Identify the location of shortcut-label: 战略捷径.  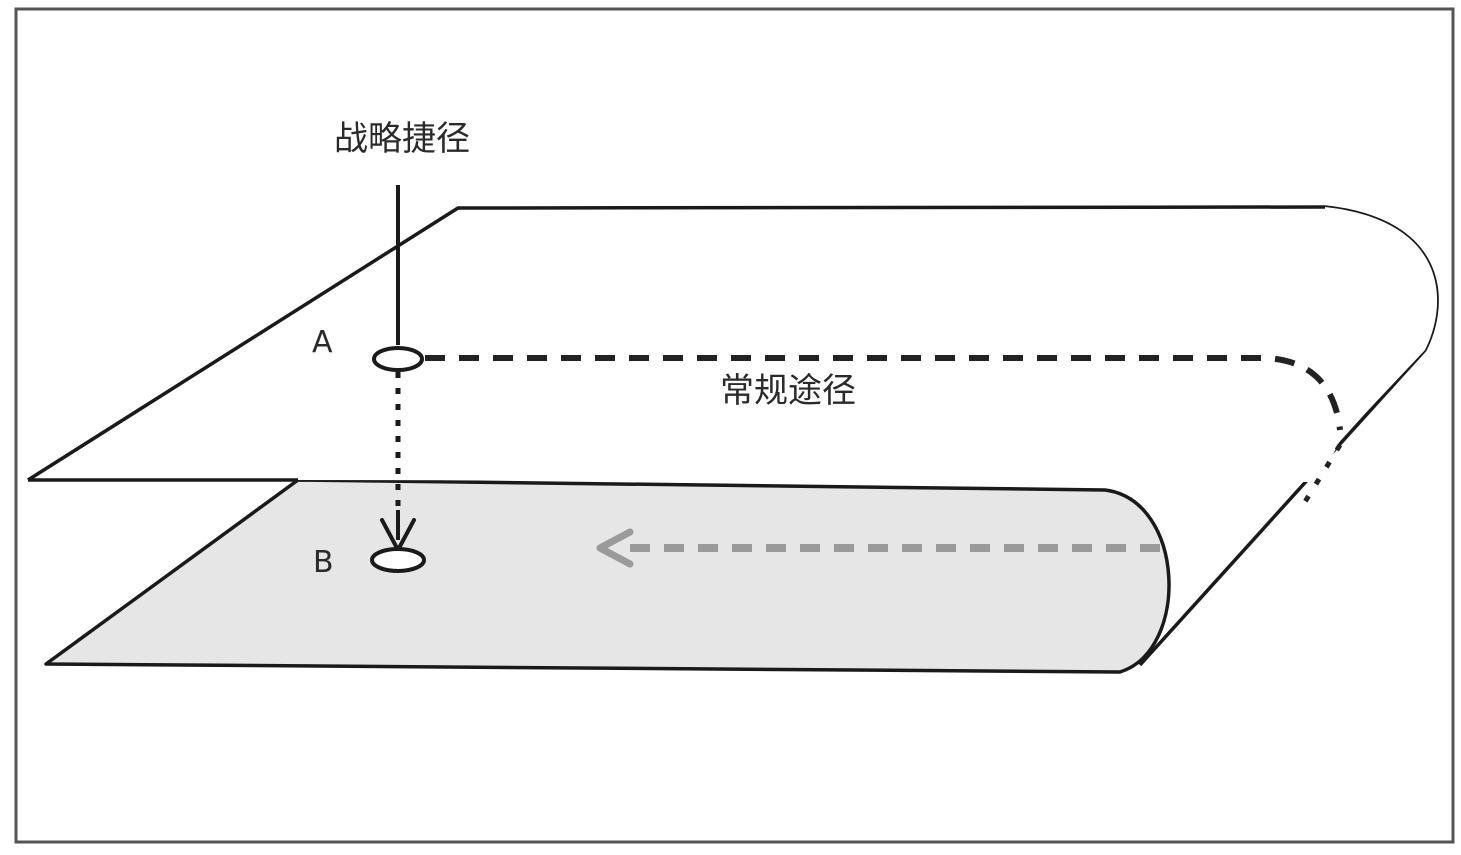
(402, 139).